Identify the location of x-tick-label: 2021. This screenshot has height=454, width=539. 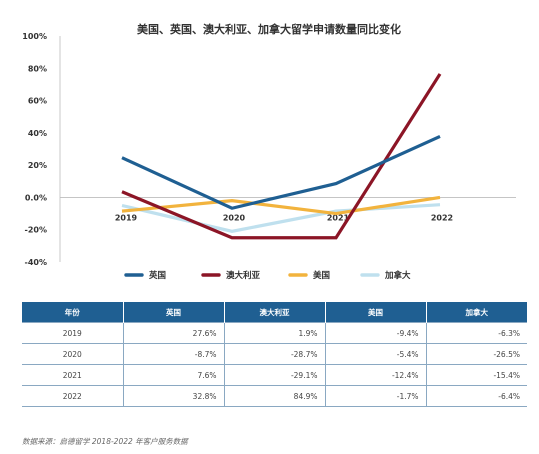
(338, 217).